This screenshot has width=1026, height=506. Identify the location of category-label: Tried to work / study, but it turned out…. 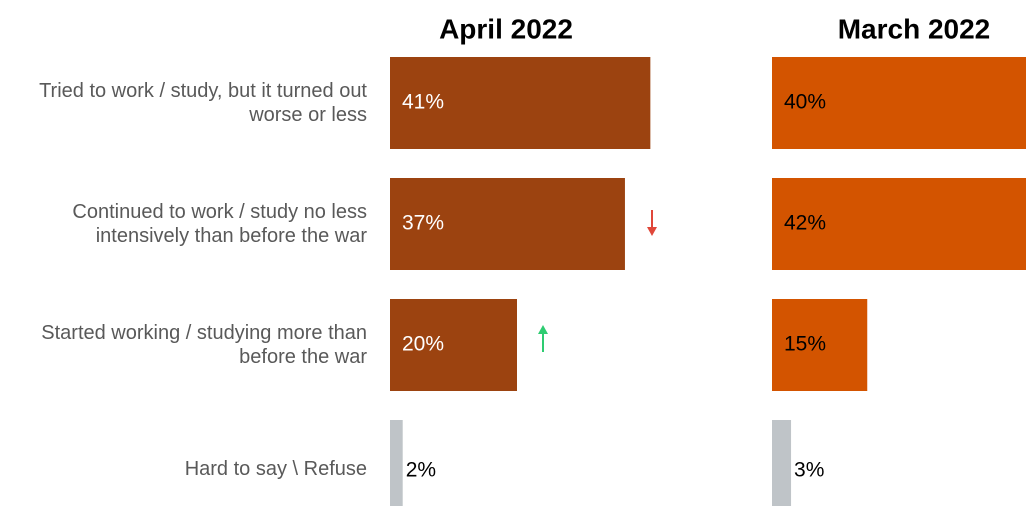
(203, 103).